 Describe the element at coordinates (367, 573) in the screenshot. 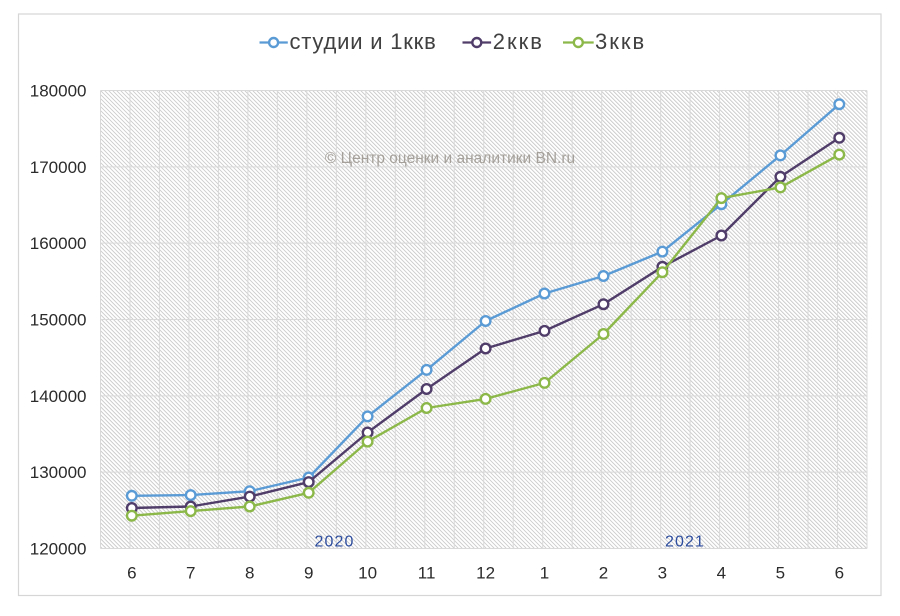

I see `svg-text: 10` at that location.